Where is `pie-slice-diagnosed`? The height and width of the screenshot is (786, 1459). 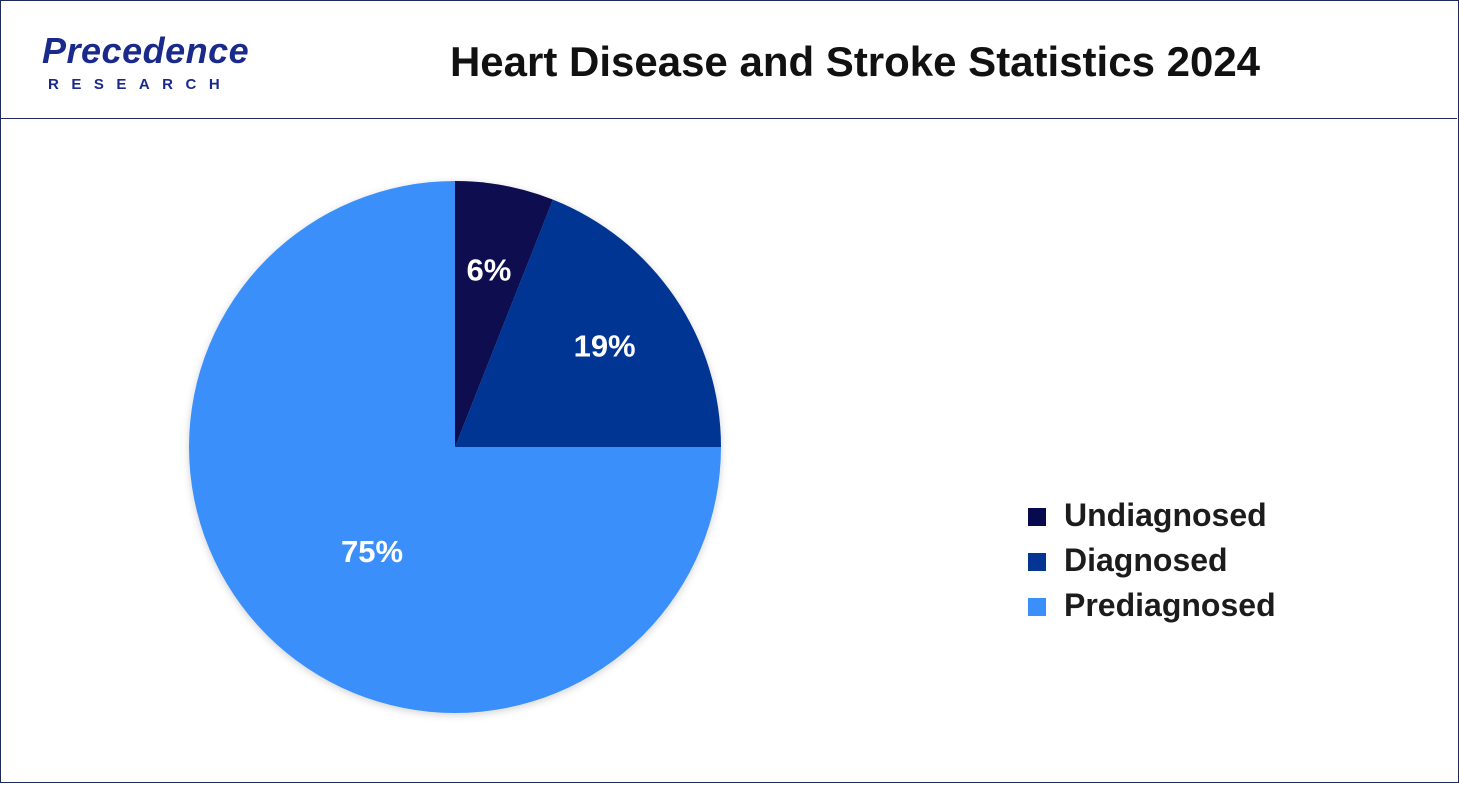 pie-slice-diagnosed is located at coordinates (588, 323).